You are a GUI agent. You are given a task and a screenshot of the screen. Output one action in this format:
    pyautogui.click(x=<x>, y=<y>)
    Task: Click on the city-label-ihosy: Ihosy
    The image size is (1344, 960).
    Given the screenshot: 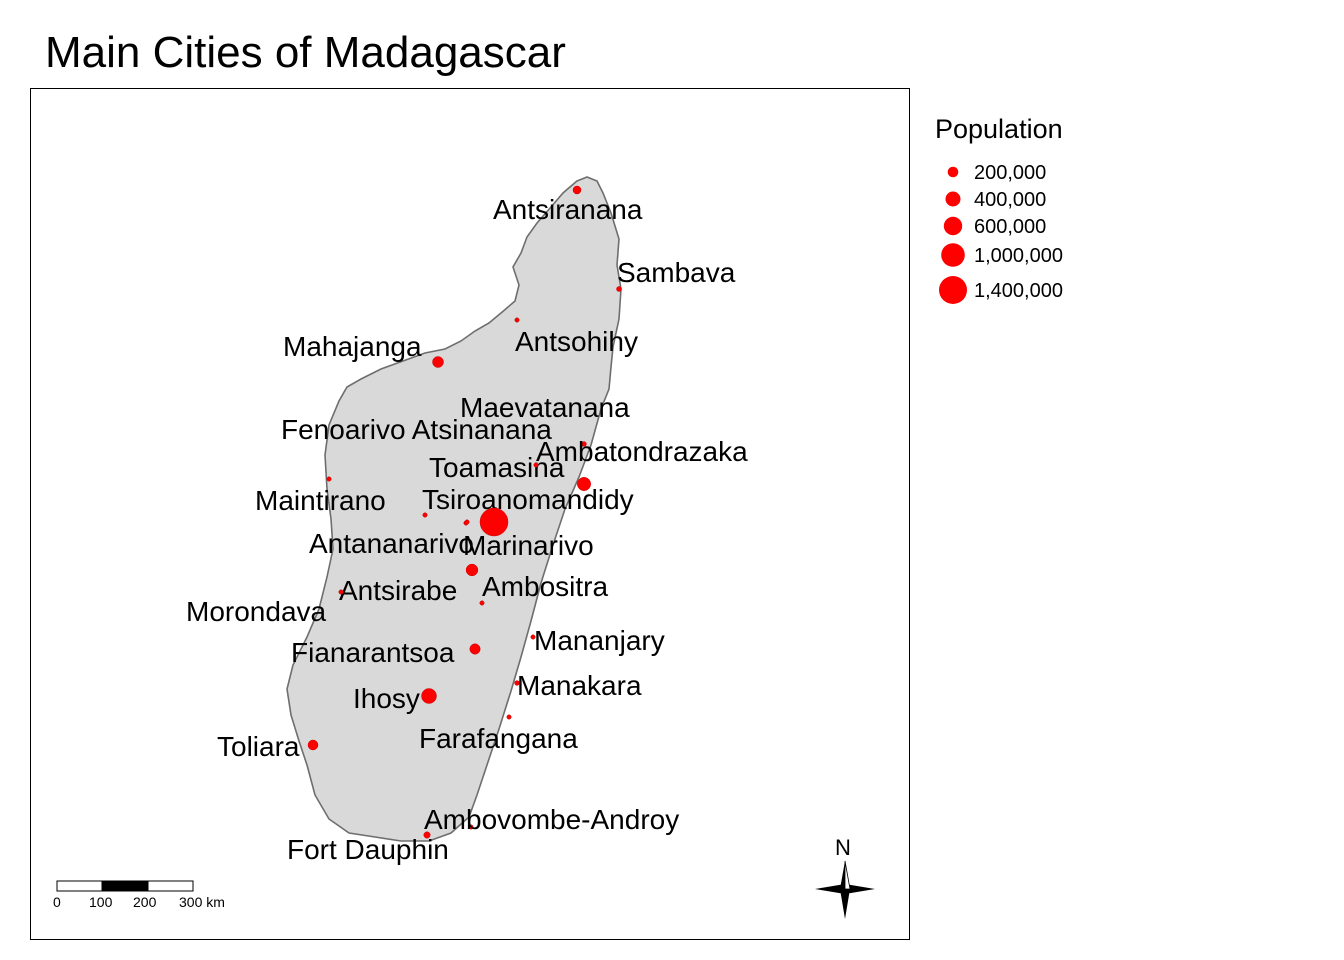 What is the action you would take?
    pyautogui.click(x=386, y=698)
    